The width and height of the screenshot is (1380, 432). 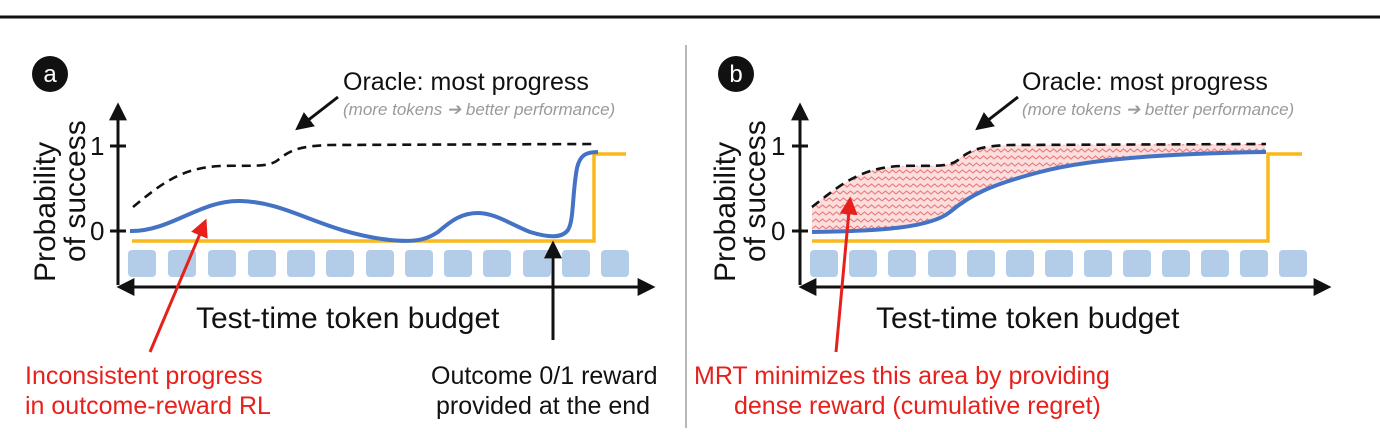 I want to click on panel-b-x-label: Test-time token budget, so click(x=1028, y=318).